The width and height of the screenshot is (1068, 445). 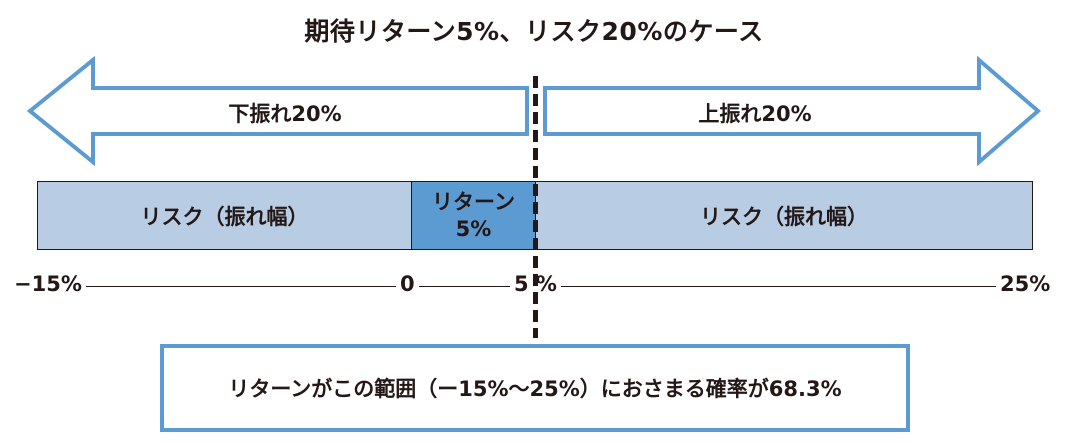 I want to click on left-arrow-shape, so click(x=277, y=111).